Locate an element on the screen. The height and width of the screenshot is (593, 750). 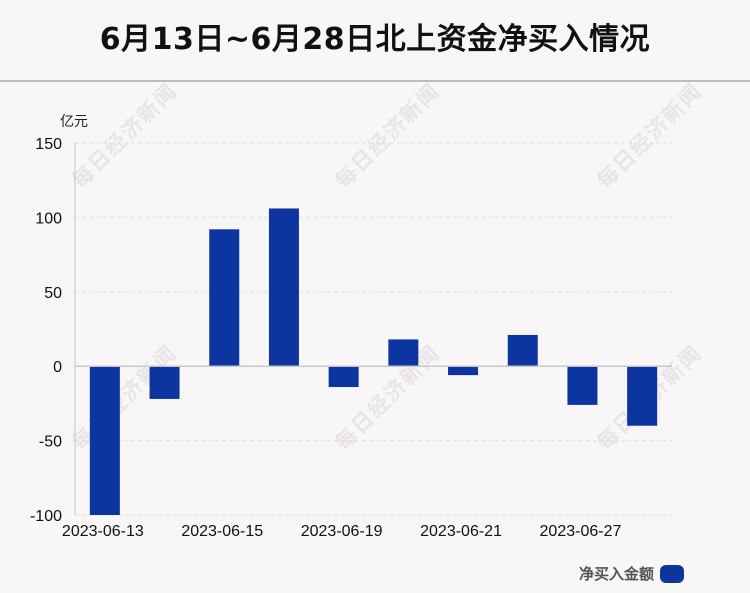
x-tick-label: 2023-06-13 is located at coordinates (103, 531).